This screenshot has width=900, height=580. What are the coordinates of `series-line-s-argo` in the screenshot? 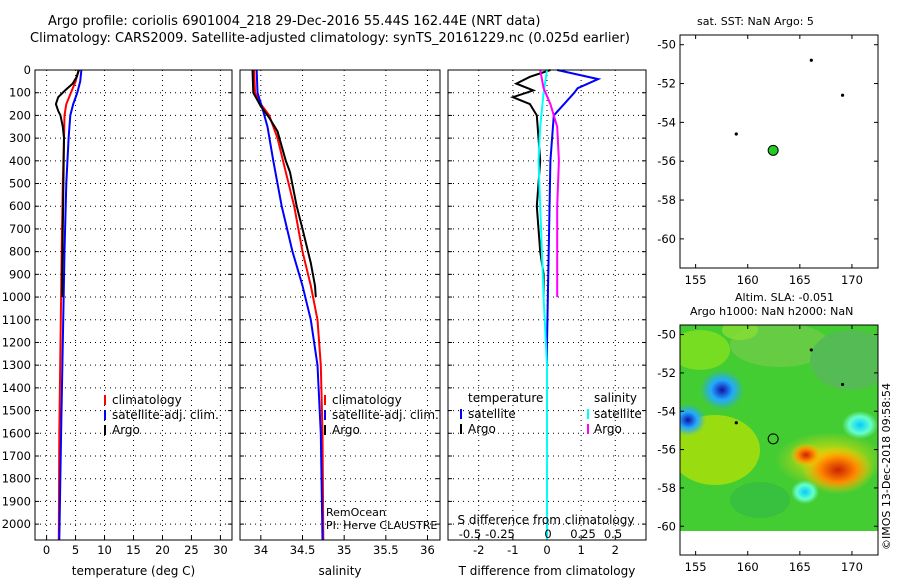 It's located at (549, 183).